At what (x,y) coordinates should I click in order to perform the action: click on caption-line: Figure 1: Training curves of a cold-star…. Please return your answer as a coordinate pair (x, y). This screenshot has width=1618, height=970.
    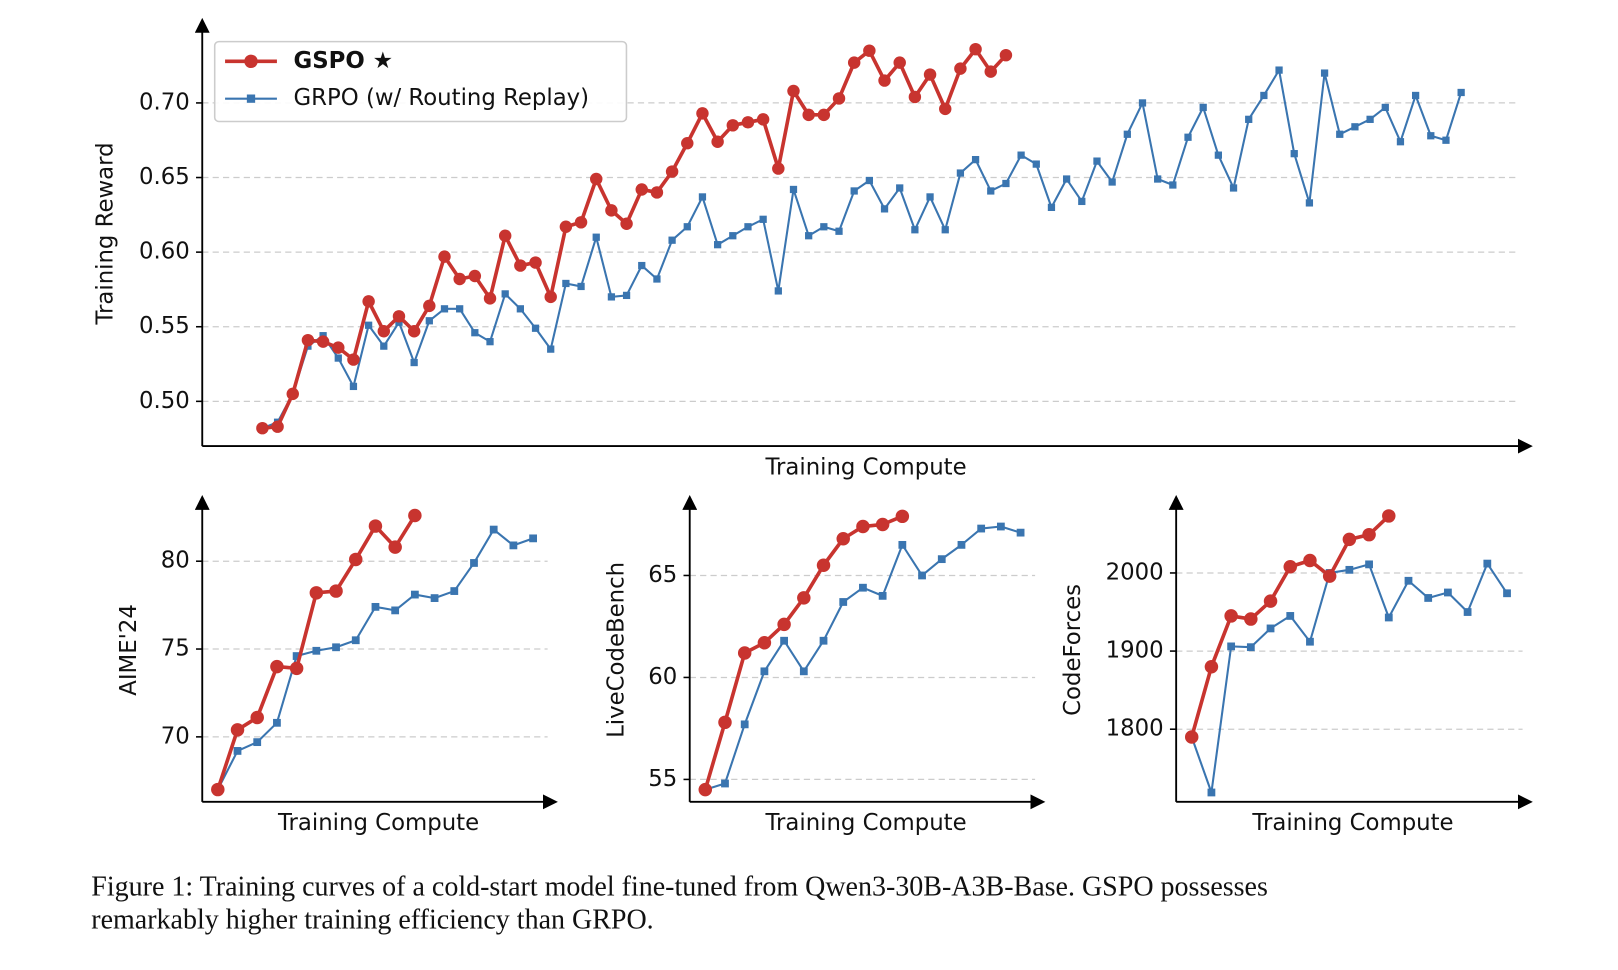
    Looking at the image, I should click on (679, 886).